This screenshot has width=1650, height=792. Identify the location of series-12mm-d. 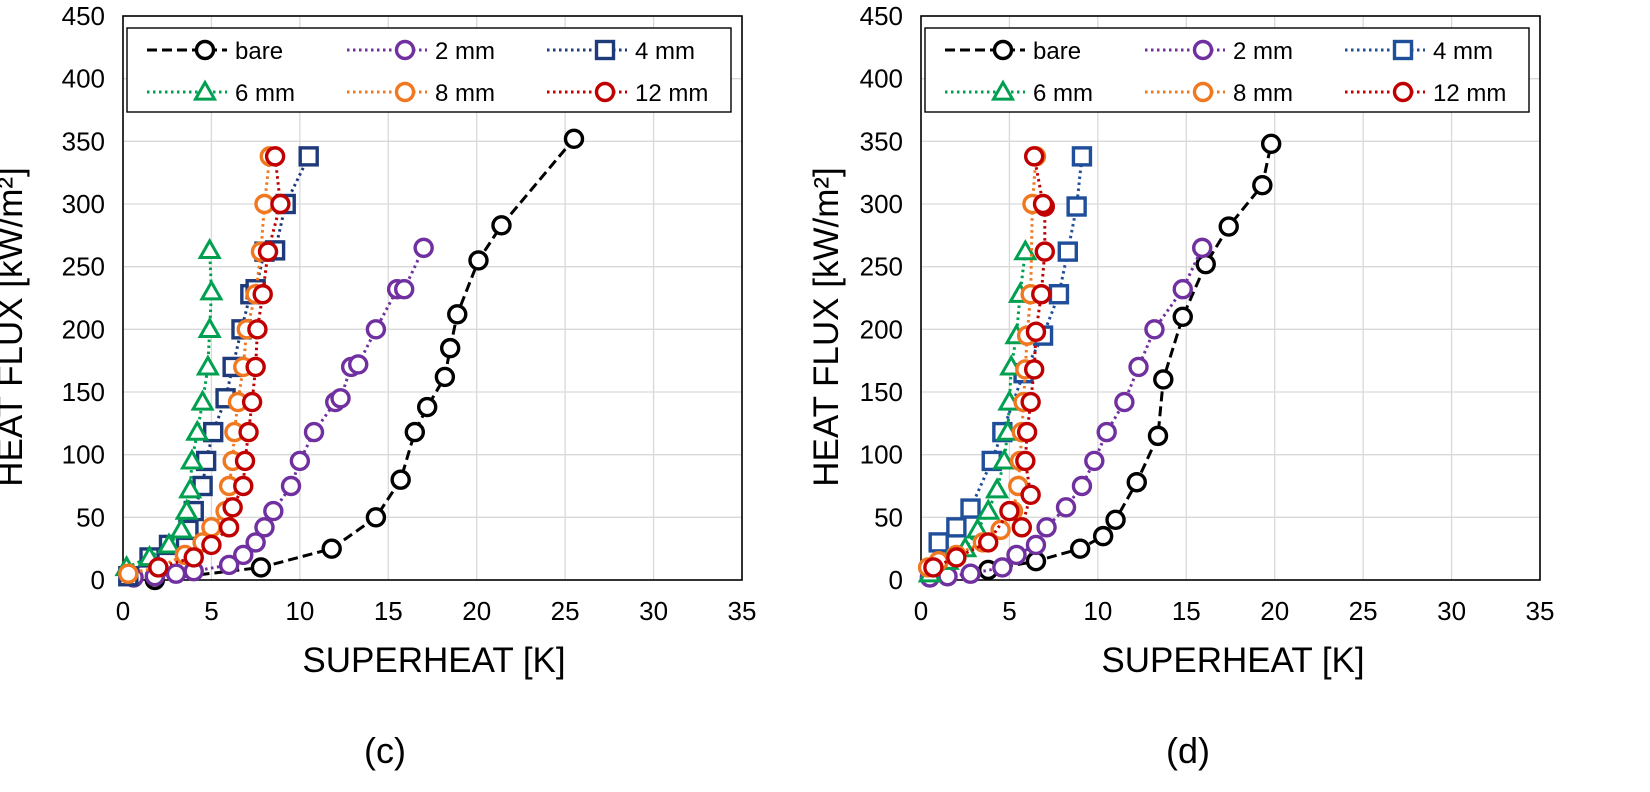
(989, 362).